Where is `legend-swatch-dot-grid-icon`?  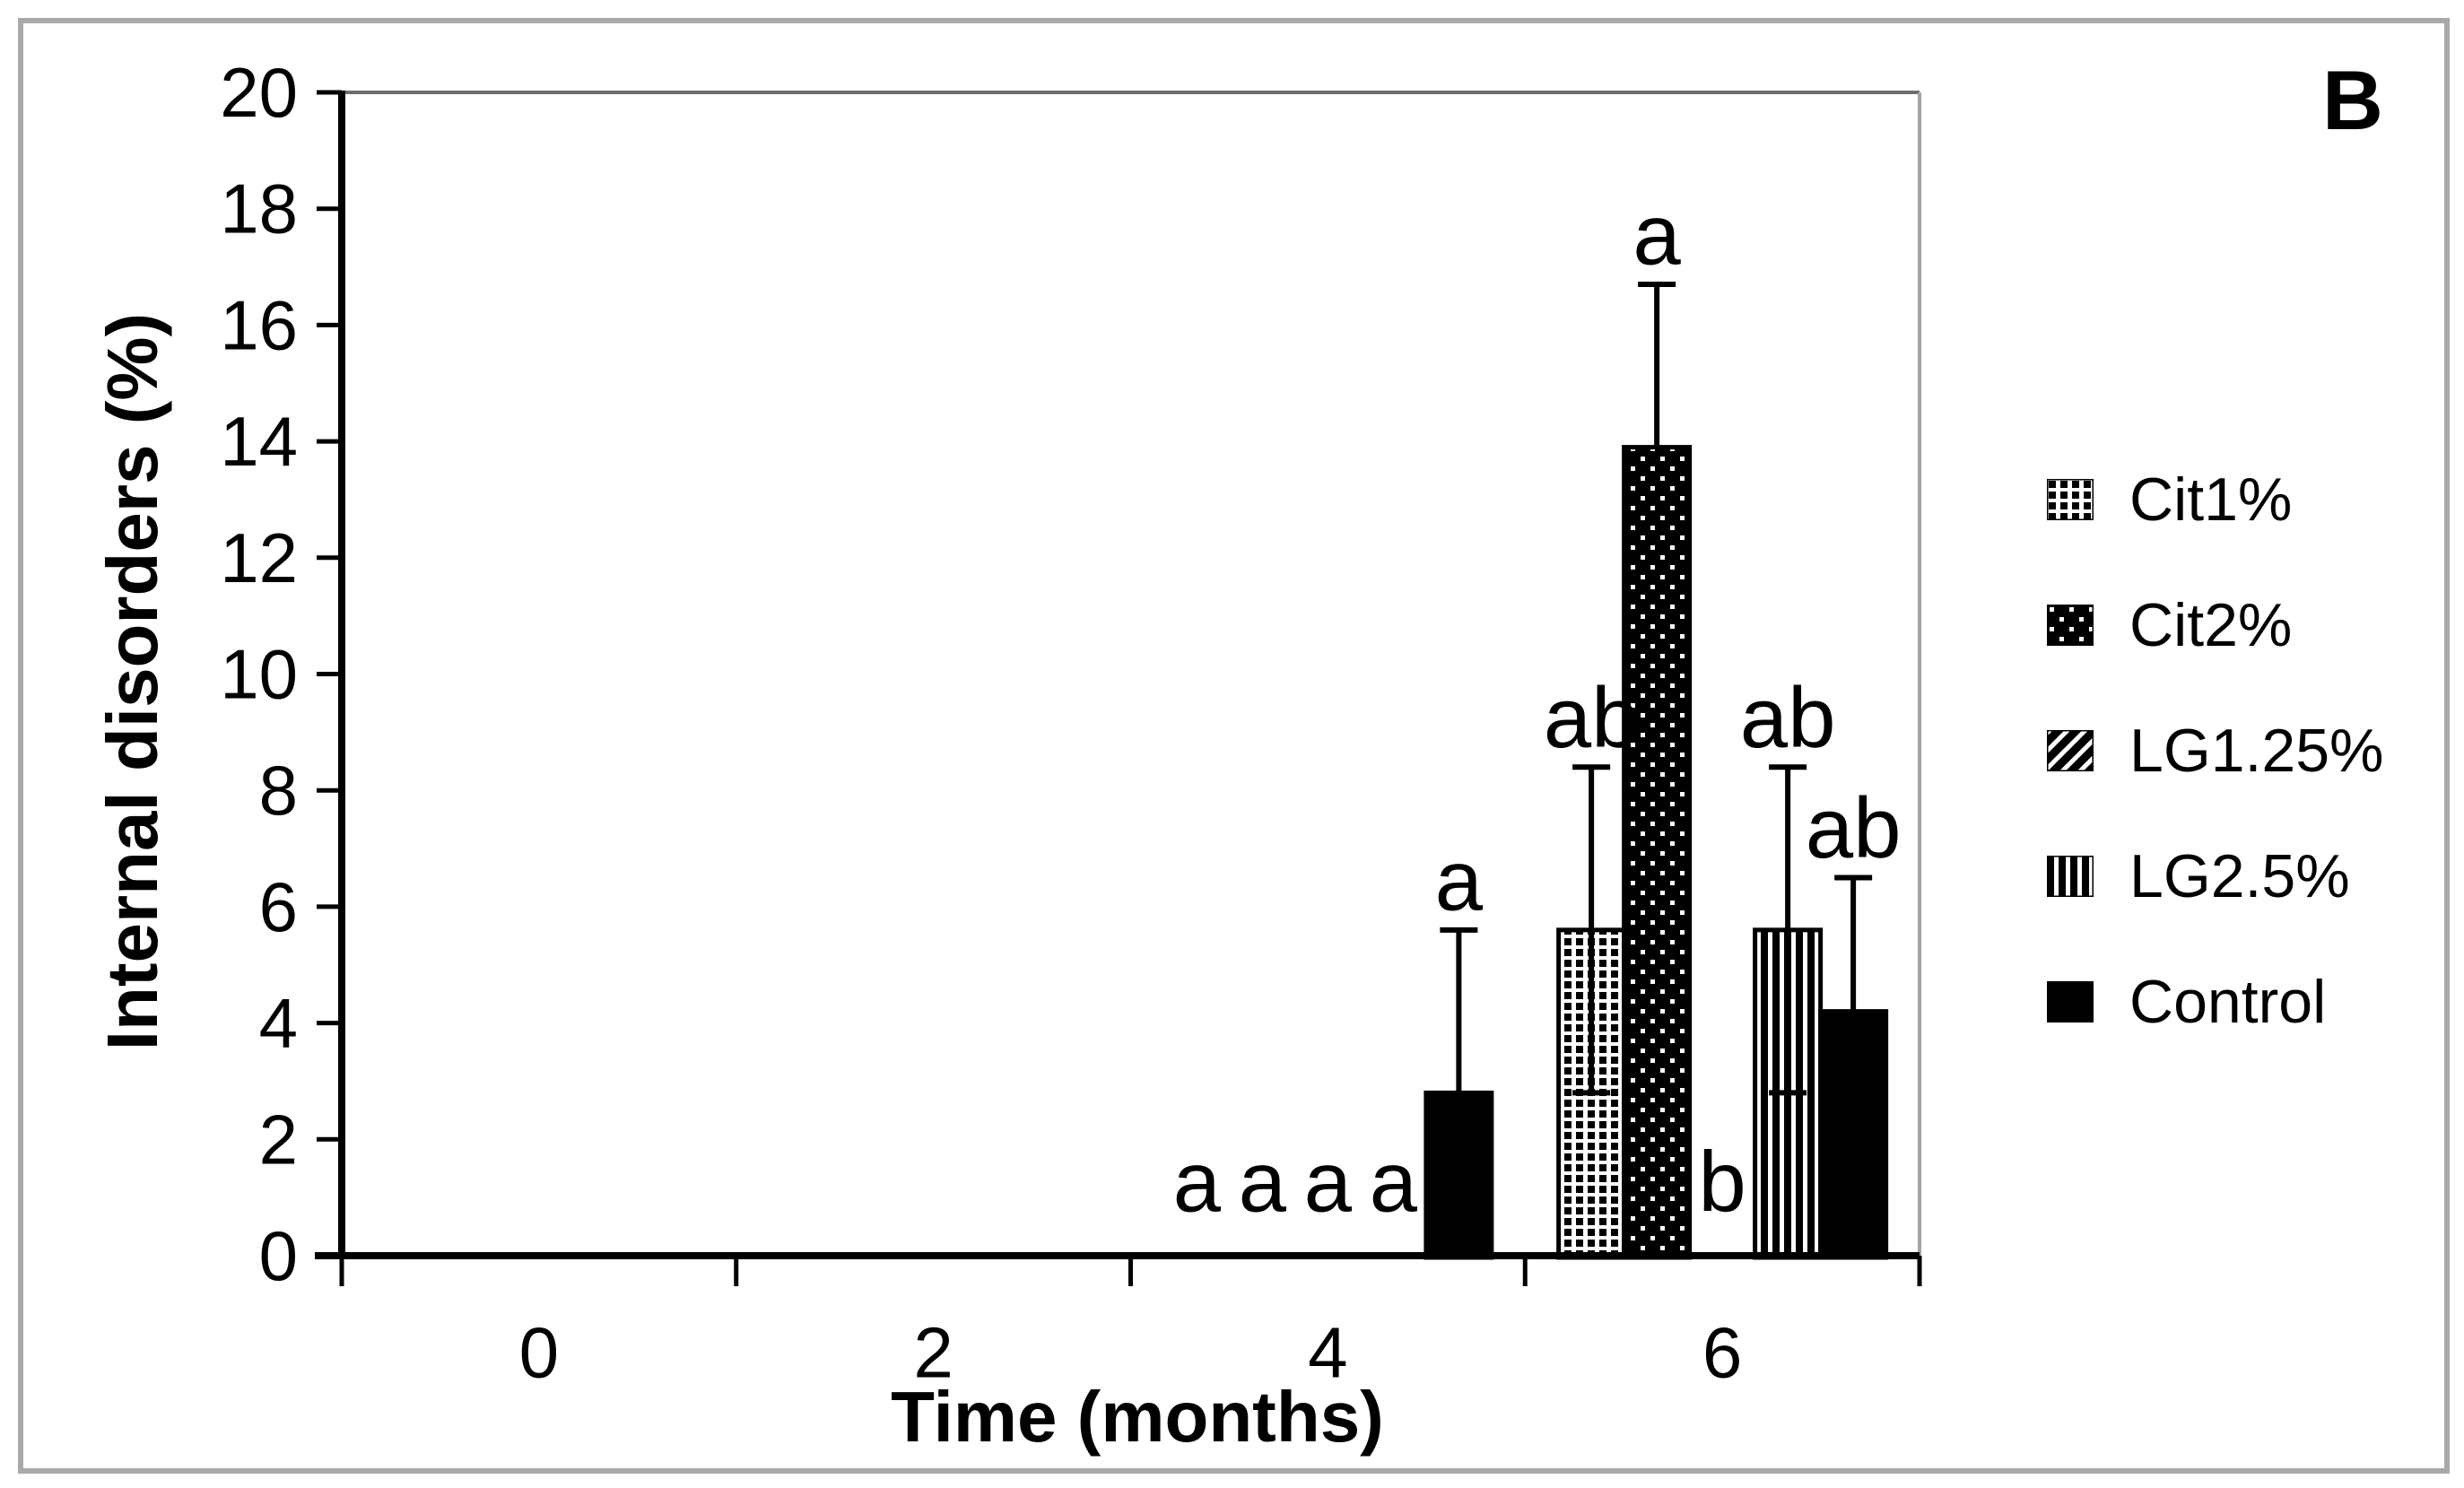
legend-swatch-dot-grid-icon is located at coordinates (2070, 499).